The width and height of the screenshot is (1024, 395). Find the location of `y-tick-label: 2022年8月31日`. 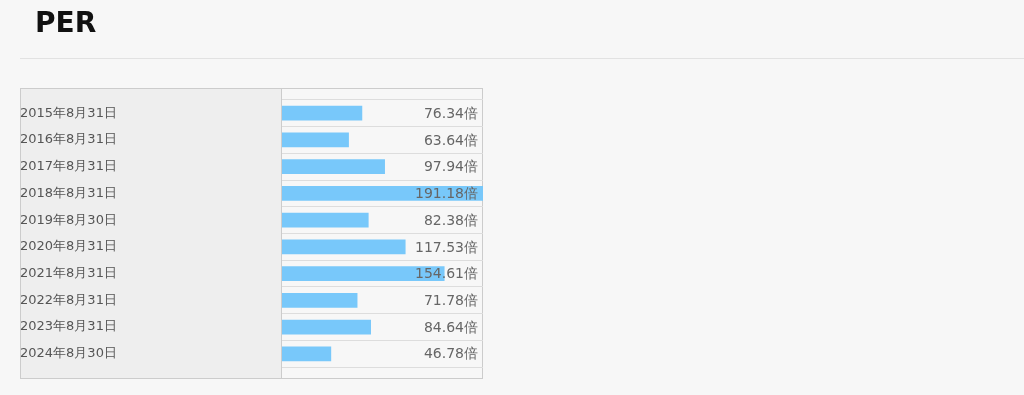

y-tick-label: 2022年8月31日 is located at coordinates (68, 299).